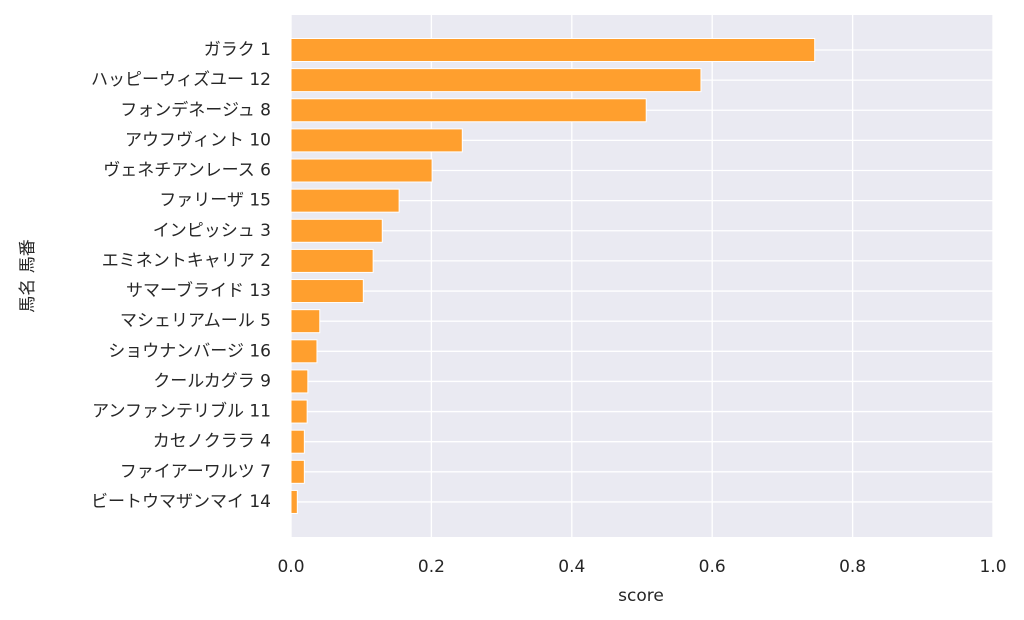 This screenshot has height=620, width=1024. What do you see at coordinates (290, 567) in the screenshot?
I see `x-tick-label: 0.0` at bounding box center [290, 567].